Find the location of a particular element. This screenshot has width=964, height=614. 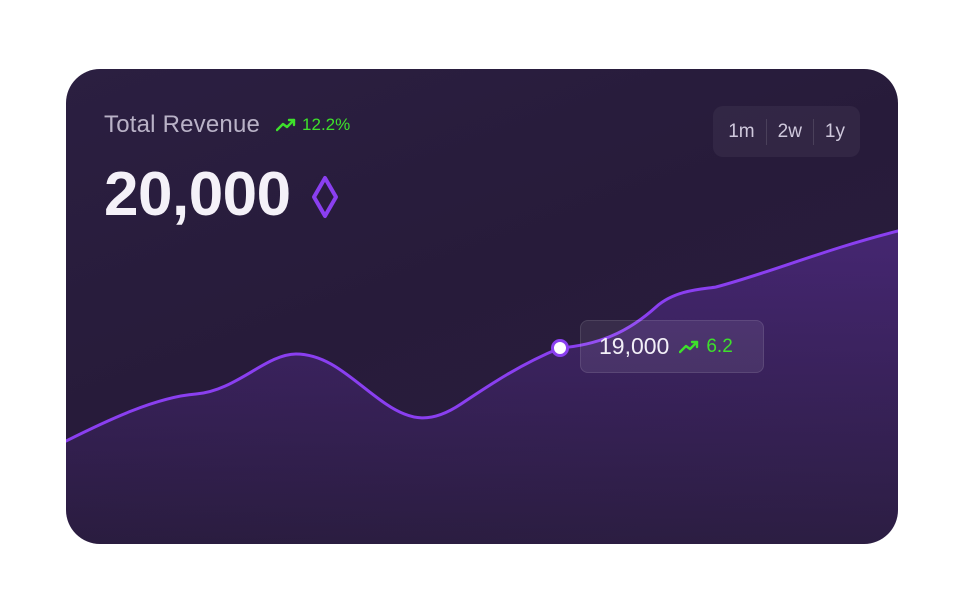

tooltip-change-value: 6.2 is located at coordinates (719, 346).